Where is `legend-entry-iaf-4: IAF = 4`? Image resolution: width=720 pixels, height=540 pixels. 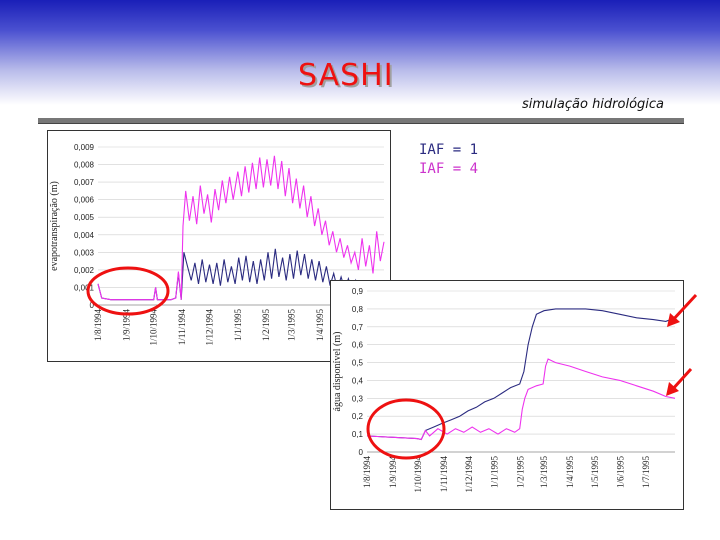
legend-entry-iaf-4: IAF = 4 is located at coordinates (449, 169).